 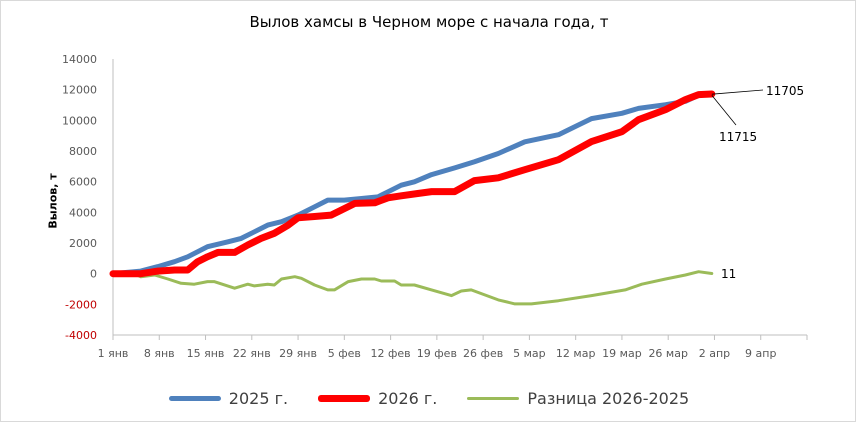 What do you see at coordinates (79, 90) in the screenshot?
I see `y-tick-label: 12000` at bounding box center [79, 90].